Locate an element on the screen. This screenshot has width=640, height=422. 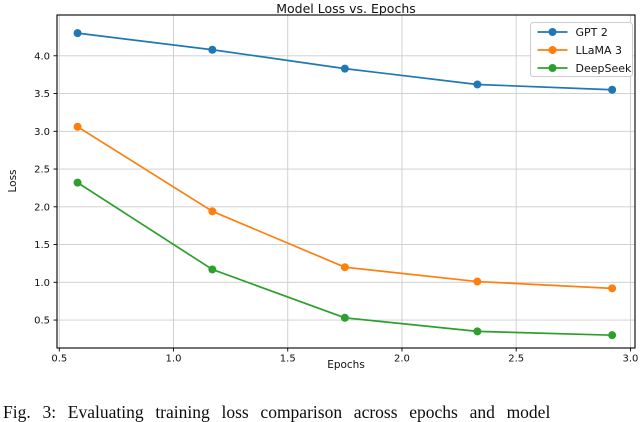
x-tick-label: 1.0 is located at coordinates (174, 359).